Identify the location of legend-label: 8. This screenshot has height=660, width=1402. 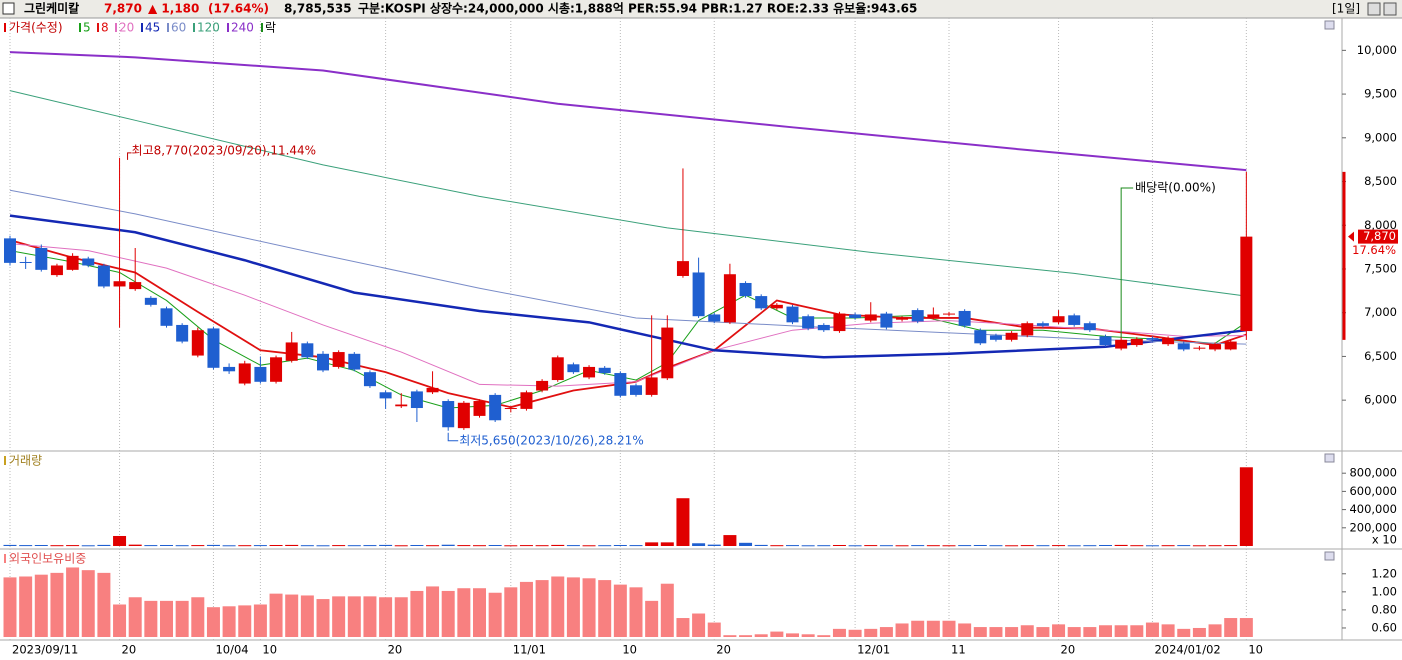
(105, 28).